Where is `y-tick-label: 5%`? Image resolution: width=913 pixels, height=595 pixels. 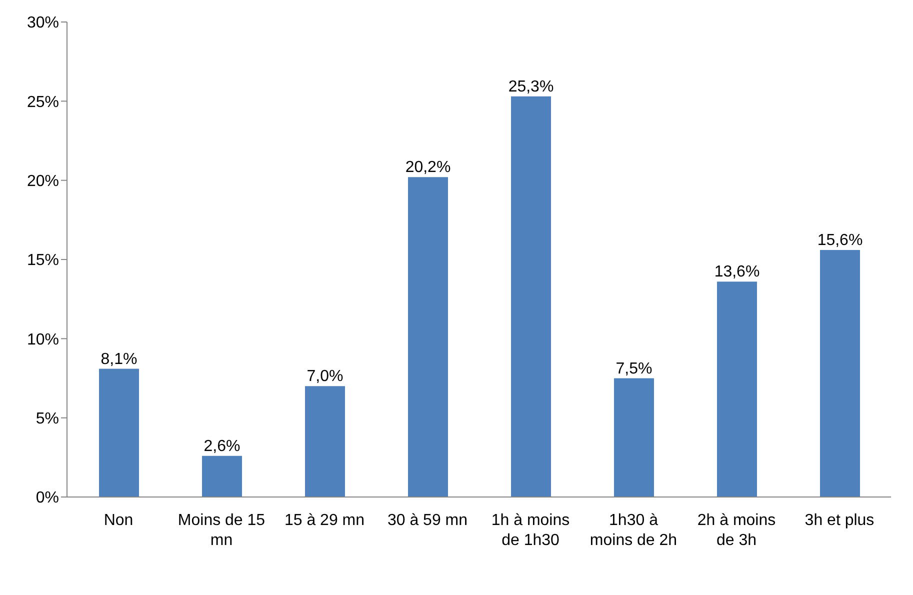 y-tick-label: 5% is located at coordinates (47, 419).